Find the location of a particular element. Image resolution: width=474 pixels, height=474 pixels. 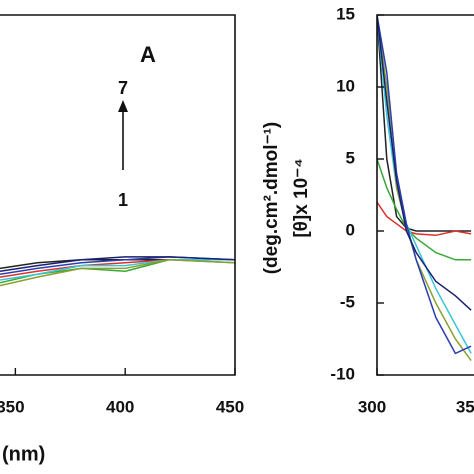

y-axis-label: (deg.cm².dmol⁻¹) is located at coordinates (271, 198).